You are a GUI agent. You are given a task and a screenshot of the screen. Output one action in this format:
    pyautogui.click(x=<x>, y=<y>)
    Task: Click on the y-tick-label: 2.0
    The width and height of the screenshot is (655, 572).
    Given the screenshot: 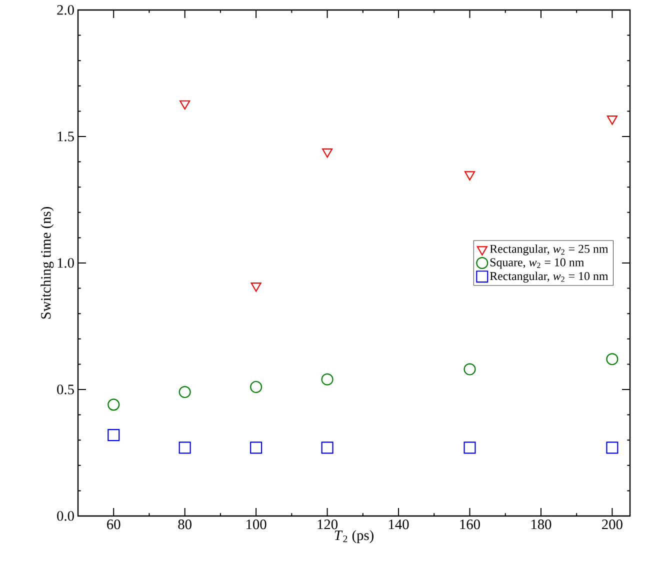 What is the action you would take?
    pyautogui.click(x=65, y=10)
    